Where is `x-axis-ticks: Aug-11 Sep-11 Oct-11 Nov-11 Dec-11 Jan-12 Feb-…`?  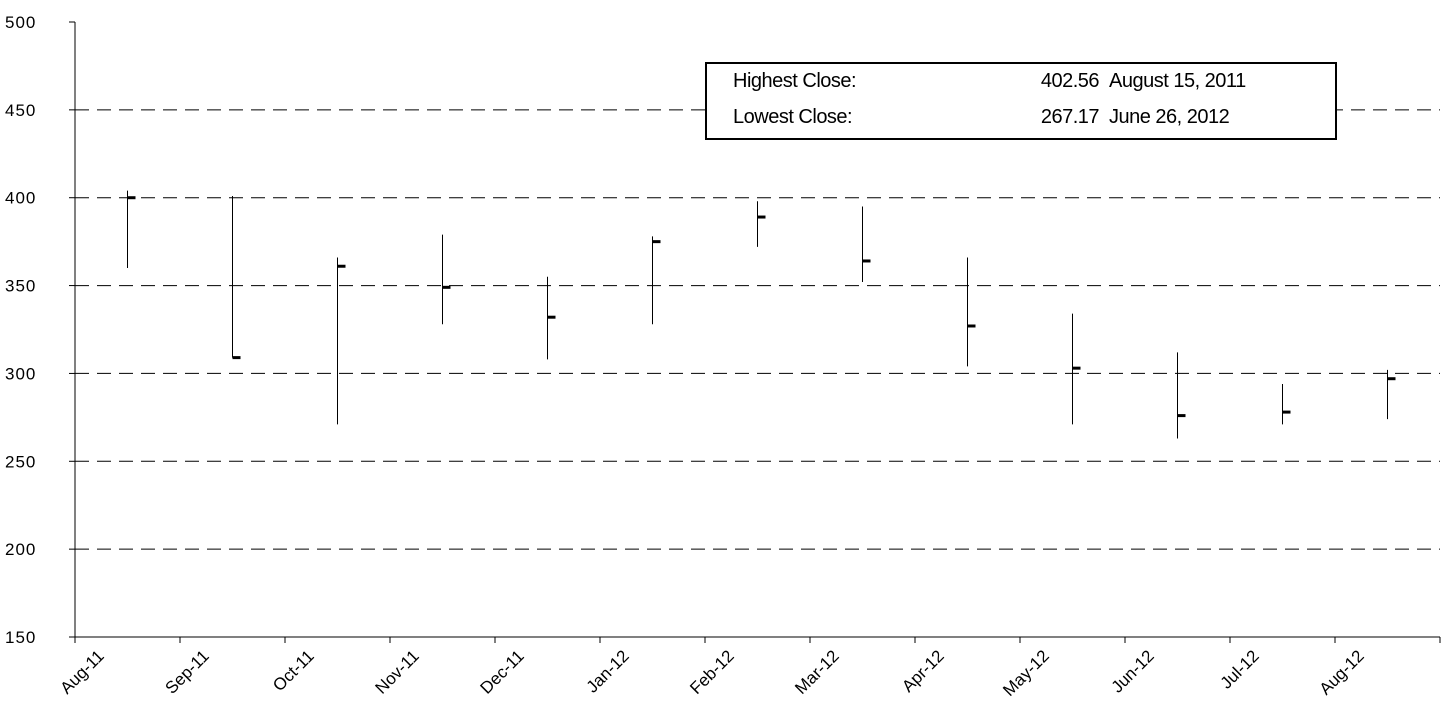
x-axis-ticks: Aug-11 Sep-11 Oct-11 Nov-11 Dec-11 Jan-12 Feb-… is located at coordinates (749, 668).